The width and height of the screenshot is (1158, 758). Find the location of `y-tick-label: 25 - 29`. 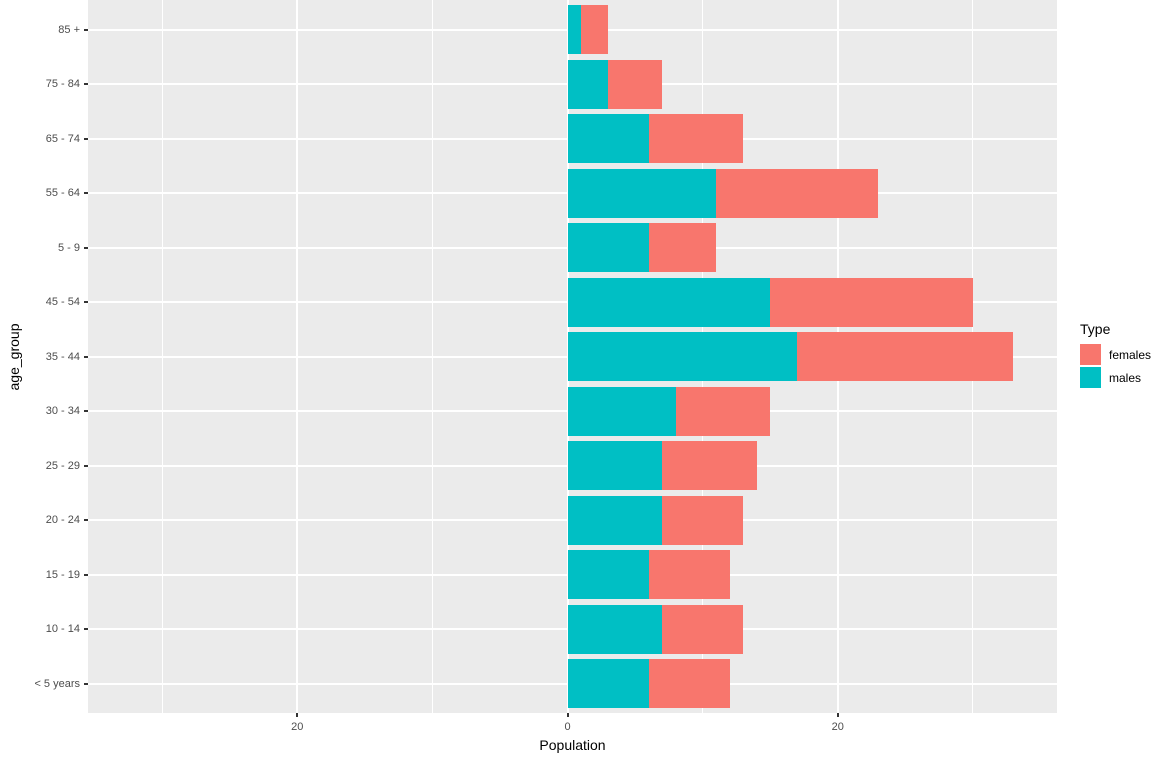

y-tick-label: 25 - 29 is located at coordinates (62, 465).